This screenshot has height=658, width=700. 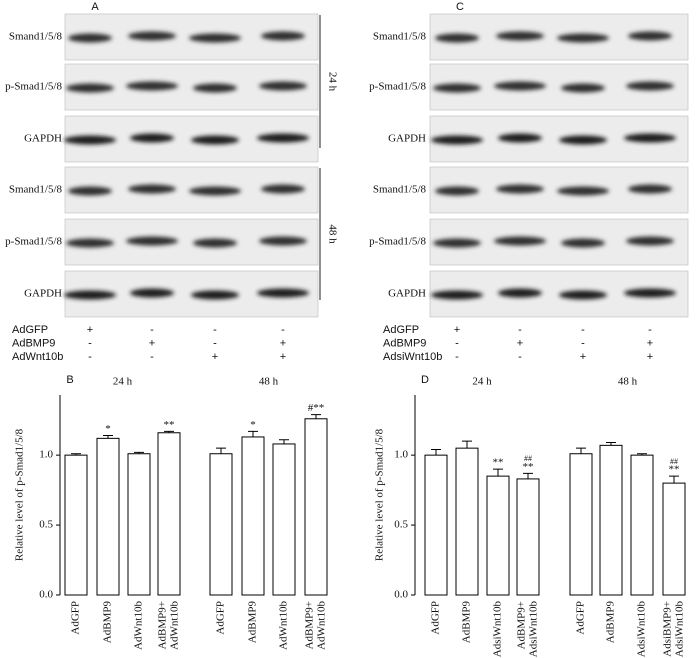 I want to click on significance-mark: **, so click(x=498, y=463).